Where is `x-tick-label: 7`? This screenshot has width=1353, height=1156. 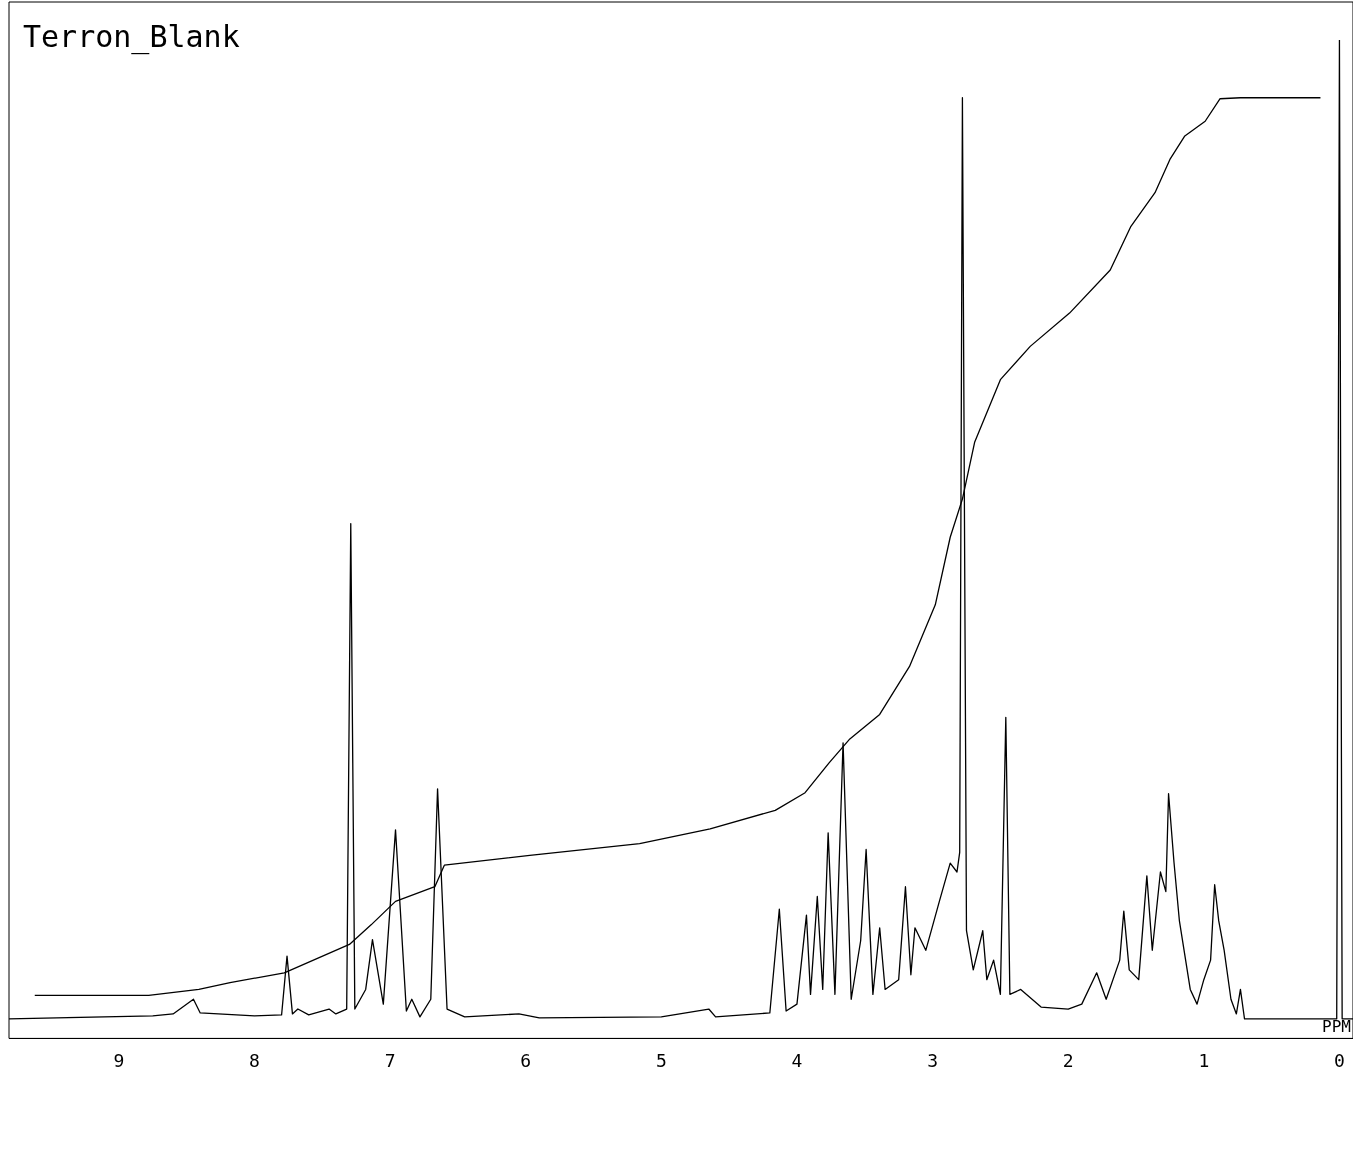 x-tick-label: 7 is located at coordinates (390, 1060).